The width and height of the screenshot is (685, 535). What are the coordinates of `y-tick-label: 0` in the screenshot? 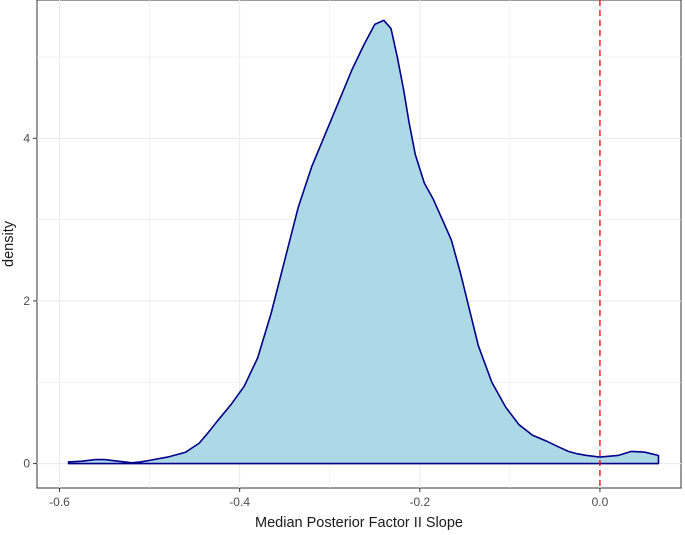 It's located at (26, 464).